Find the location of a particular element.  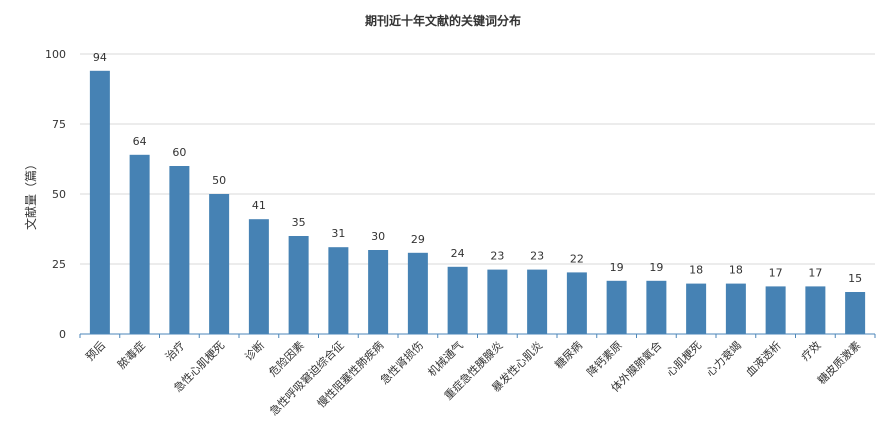

data-label: 31 is located at coordinates (338, 233).